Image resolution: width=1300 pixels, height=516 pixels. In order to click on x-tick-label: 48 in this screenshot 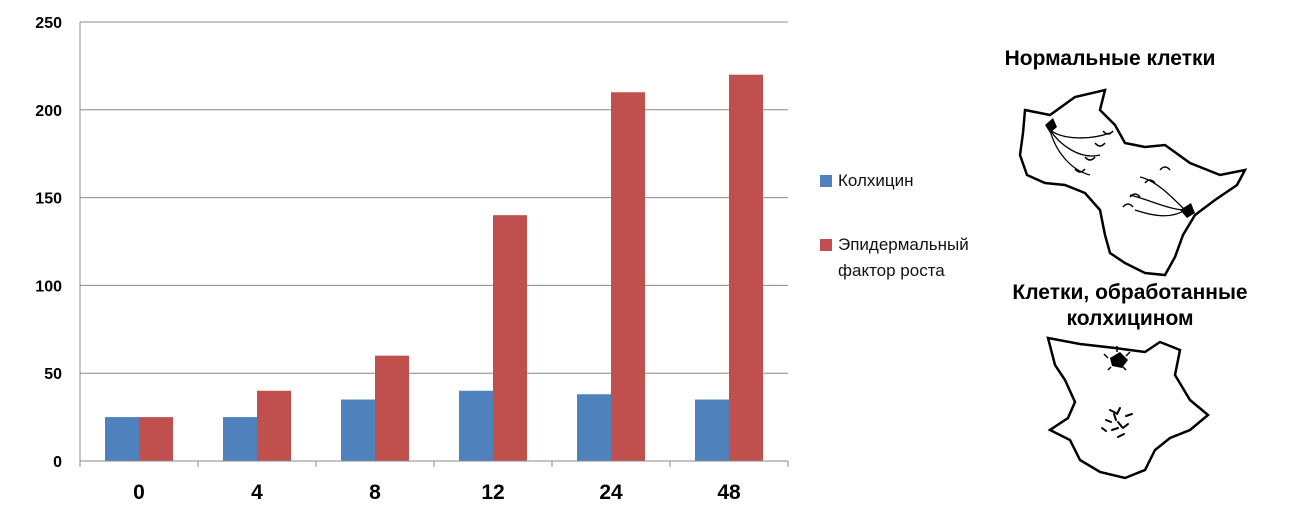, I will do `click(729, 492)`.